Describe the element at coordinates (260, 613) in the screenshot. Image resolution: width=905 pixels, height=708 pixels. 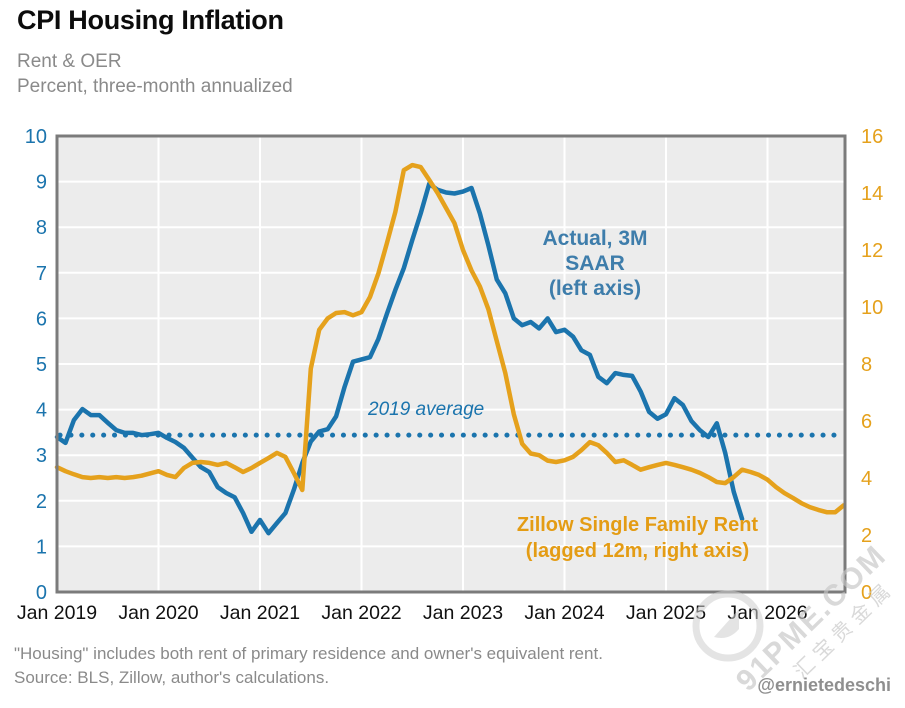
I see `x-axis-tick: Jan 2021` at that location.